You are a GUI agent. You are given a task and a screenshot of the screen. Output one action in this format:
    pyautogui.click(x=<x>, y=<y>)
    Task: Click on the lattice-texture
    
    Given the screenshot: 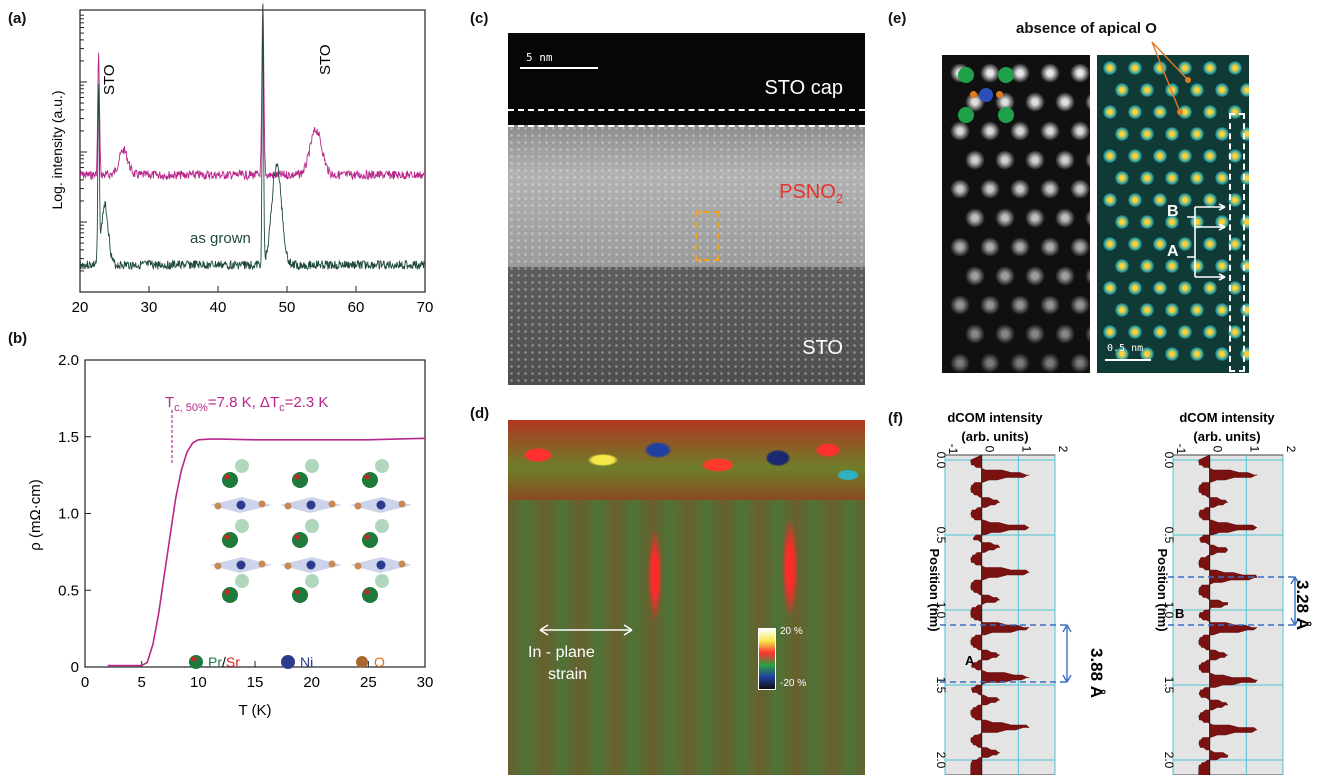 What is the action you would take?
    pyautogui.click(x=686, y=255)
    